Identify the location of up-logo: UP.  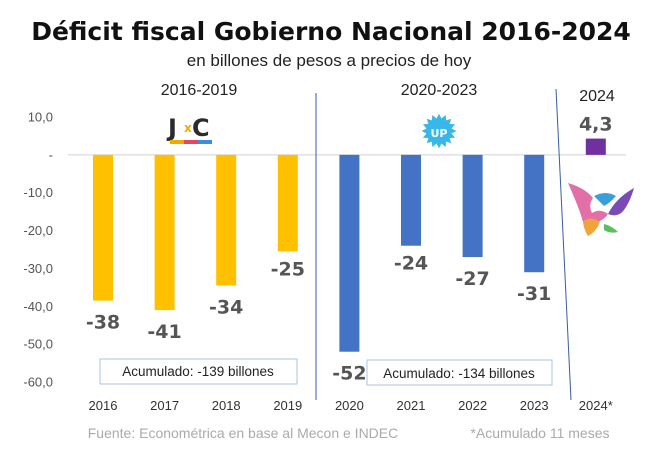
(439, 131).